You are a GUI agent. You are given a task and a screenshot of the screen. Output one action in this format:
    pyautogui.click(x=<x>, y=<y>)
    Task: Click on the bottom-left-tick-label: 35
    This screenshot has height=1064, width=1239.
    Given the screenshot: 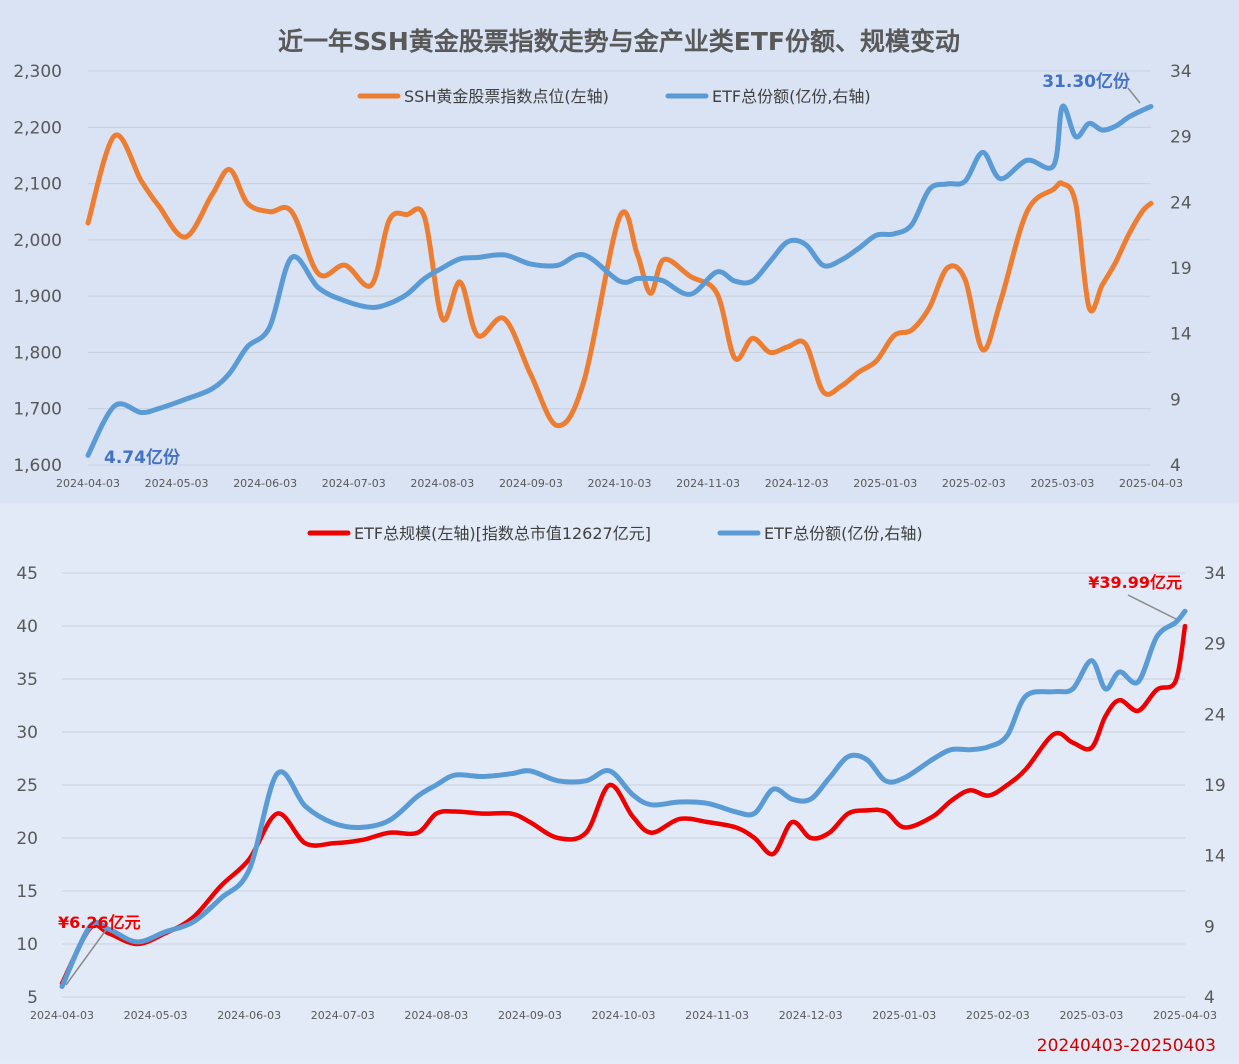 What is the action you would take?
    pyautogui.click(x=27, y=680)
    